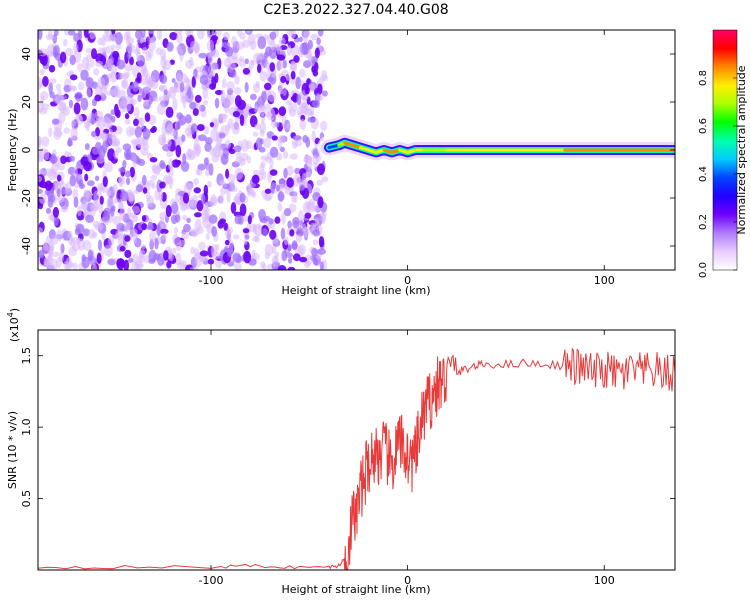 Image resolution: width=750 pixels, height=600 pixels. Describe the element at coordinates (703, 126) in the screenshot. I see `colorbar-tick-label: 0.6` at that location.